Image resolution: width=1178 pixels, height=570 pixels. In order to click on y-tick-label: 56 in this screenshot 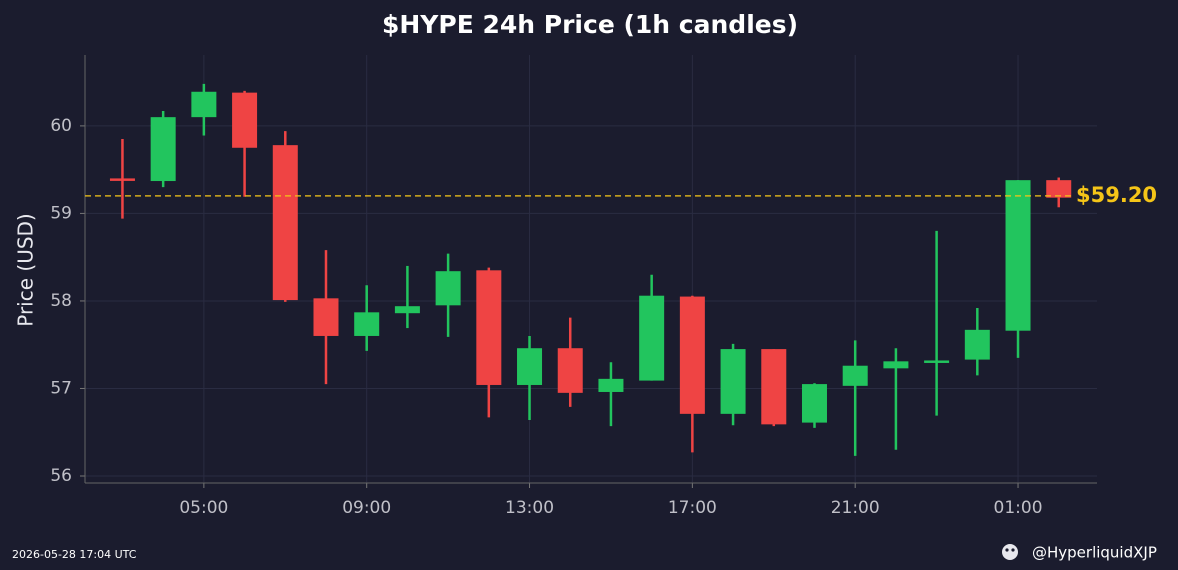, I will do `click(61, 476)`.